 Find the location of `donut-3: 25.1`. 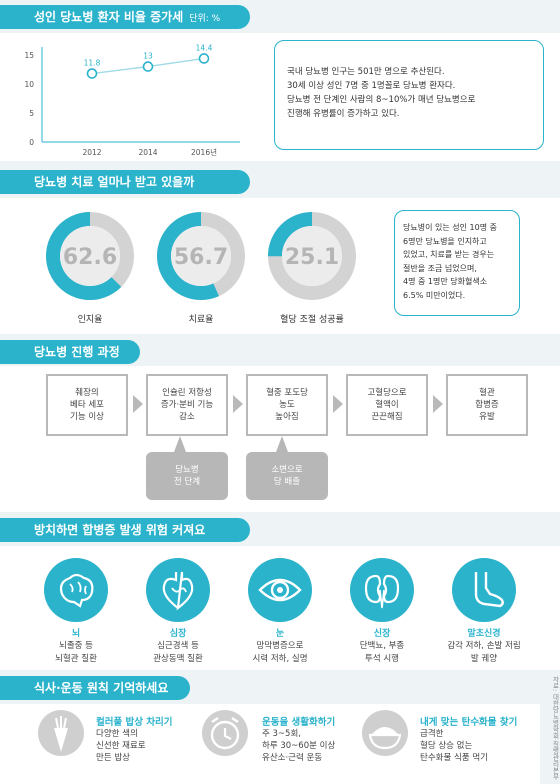

donut-3: 25.1 is located at coordinates (312, 256).